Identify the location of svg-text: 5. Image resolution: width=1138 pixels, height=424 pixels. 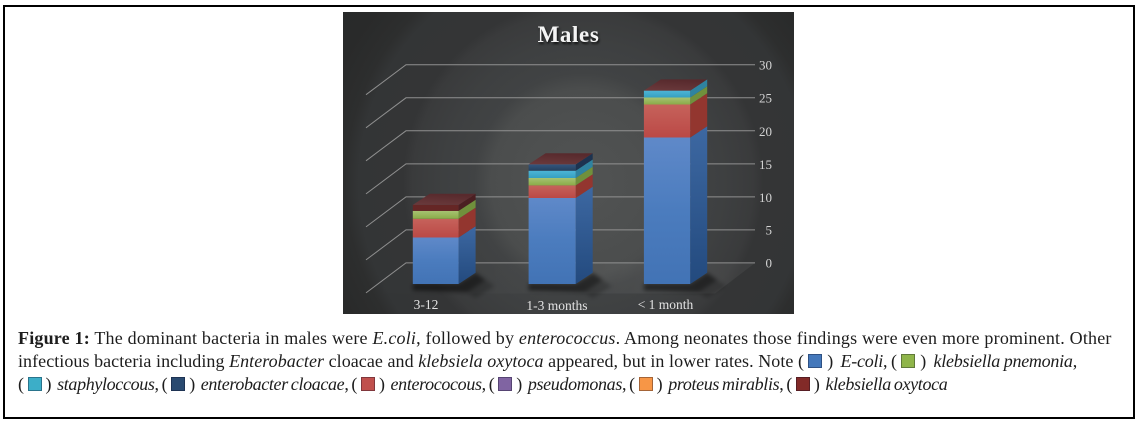
(769, 229).